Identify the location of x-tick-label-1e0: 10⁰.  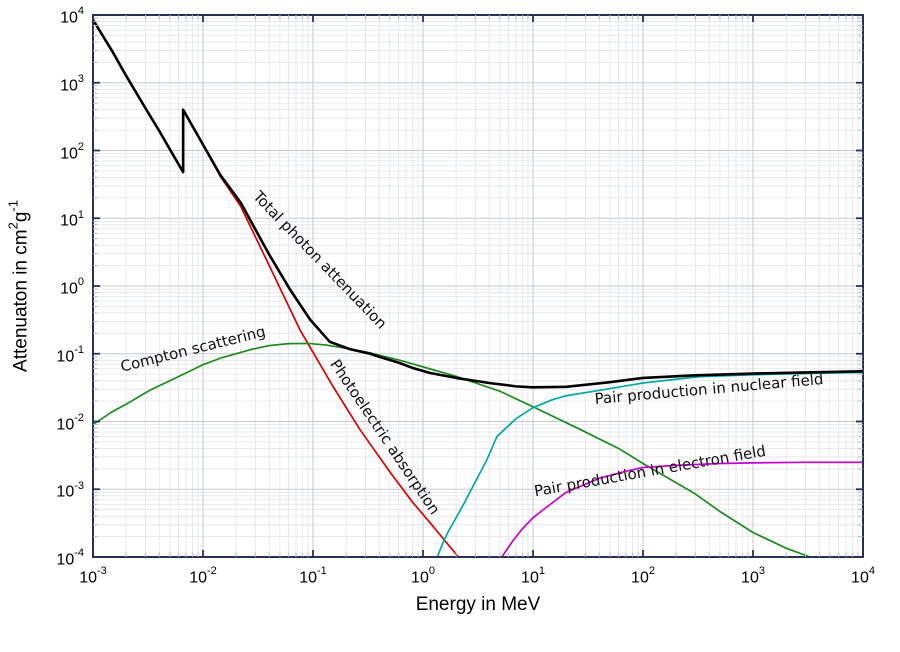
(423, 576).